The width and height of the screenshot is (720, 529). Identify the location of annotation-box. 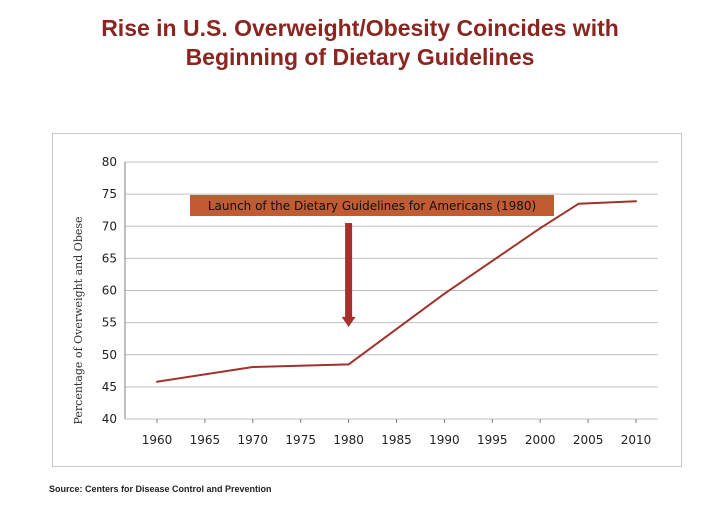
(372, 205).